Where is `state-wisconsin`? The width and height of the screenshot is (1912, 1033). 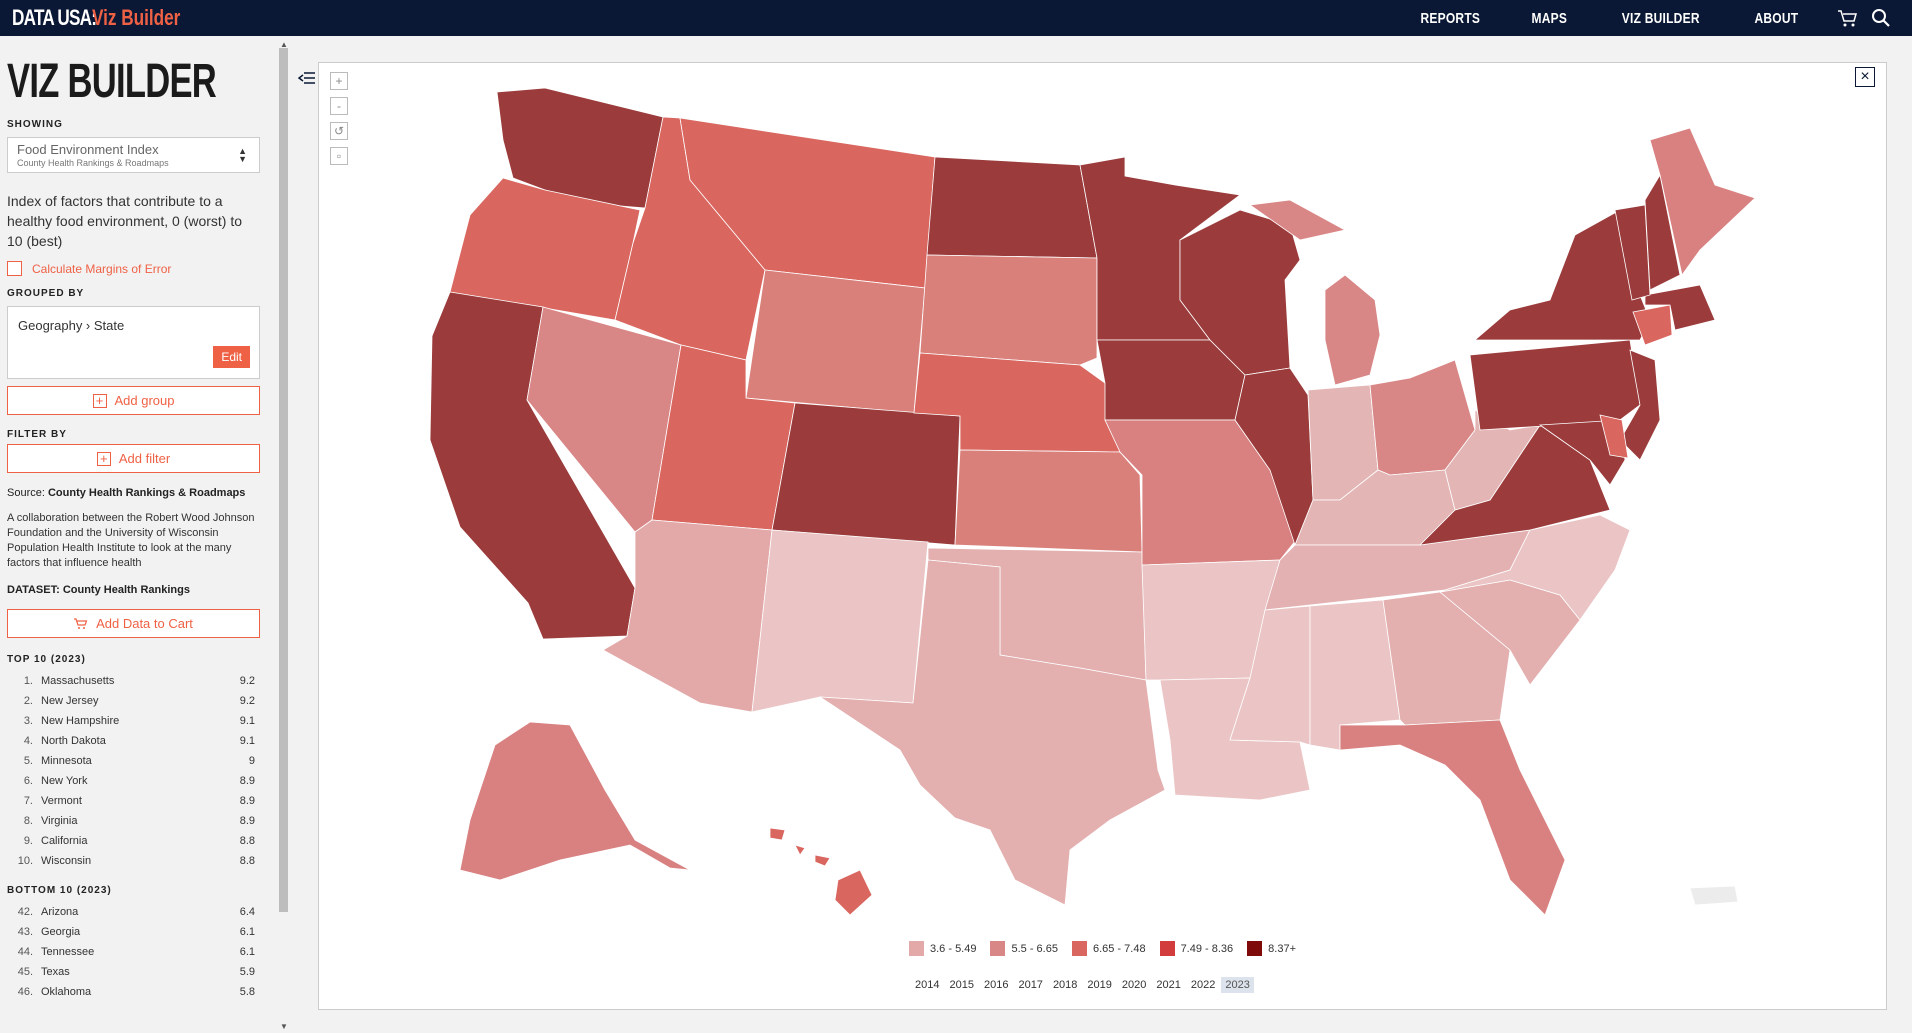
state-wisconsin is located at coordinates (1240, 292).